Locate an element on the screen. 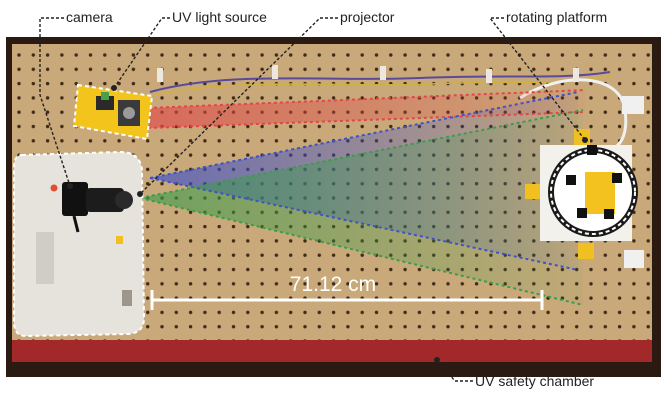  measurement-label: 71.12 cm is located at coordinates (333, 284).